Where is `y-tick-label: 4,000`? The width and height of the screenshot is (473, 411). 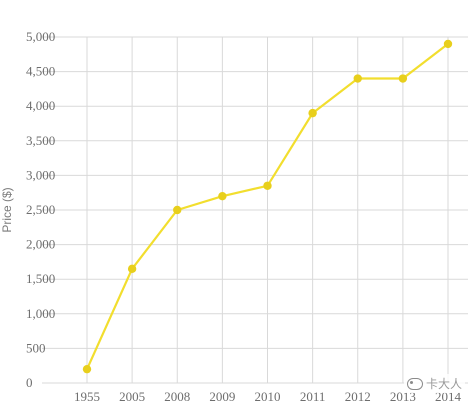
y-tick-label: 4,000 is located at coordinates (40, 105).